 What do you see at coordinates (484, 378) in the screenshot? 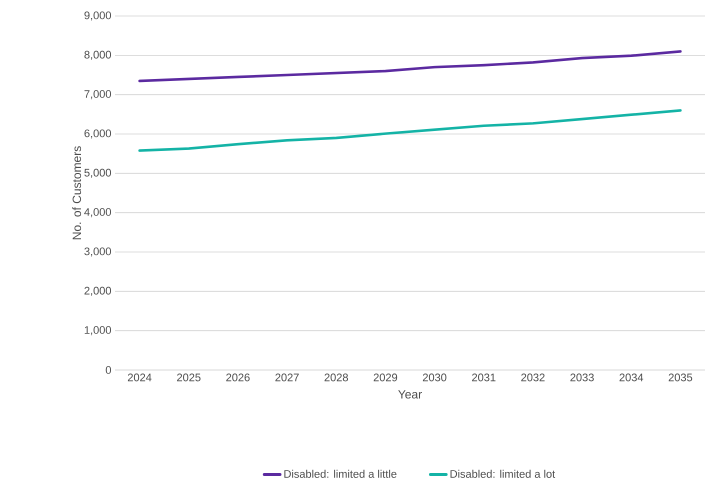
I see `x-tick-label: 2031` at bounding box center [484, 378].